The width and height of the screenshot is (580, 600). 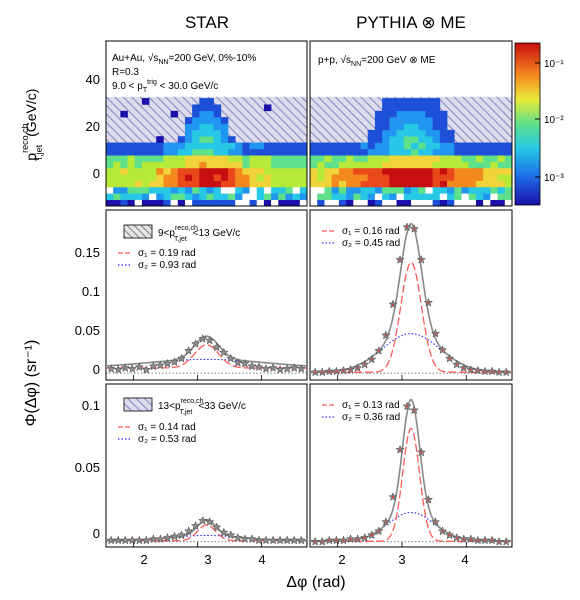 I want to click on x-tick-label: 3, so click(x=401, y=559).